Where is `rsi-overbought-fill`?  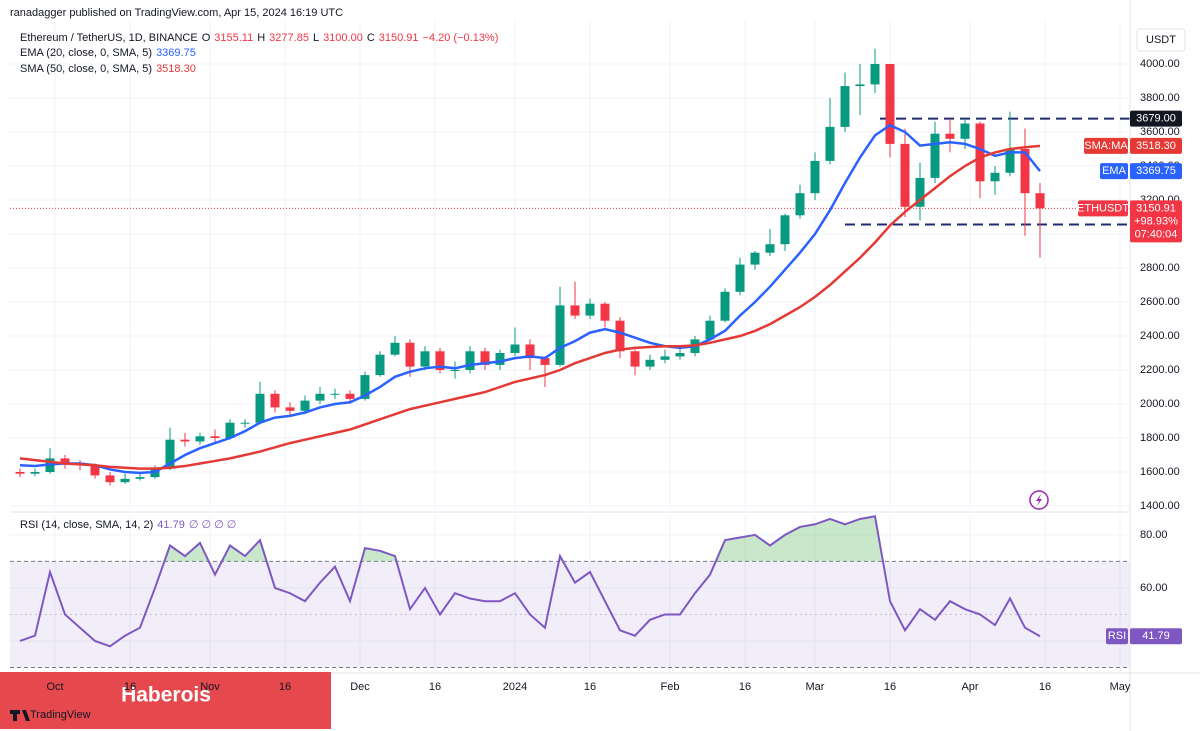 rsi-overbought-fill is located at coordinates (530, 539).